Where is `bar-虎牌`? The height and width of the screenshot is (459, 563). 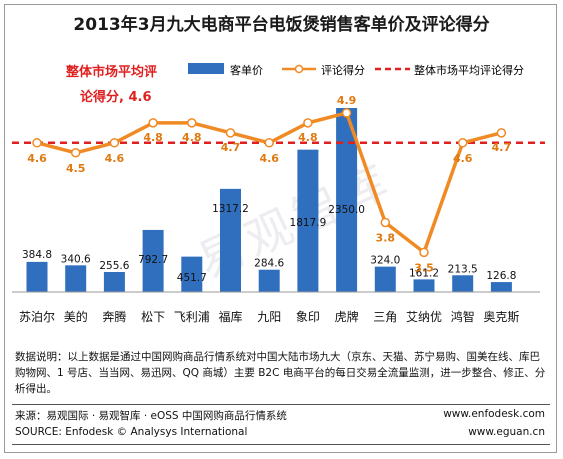
bar-虎牌 is located at coordinates (347, 200).